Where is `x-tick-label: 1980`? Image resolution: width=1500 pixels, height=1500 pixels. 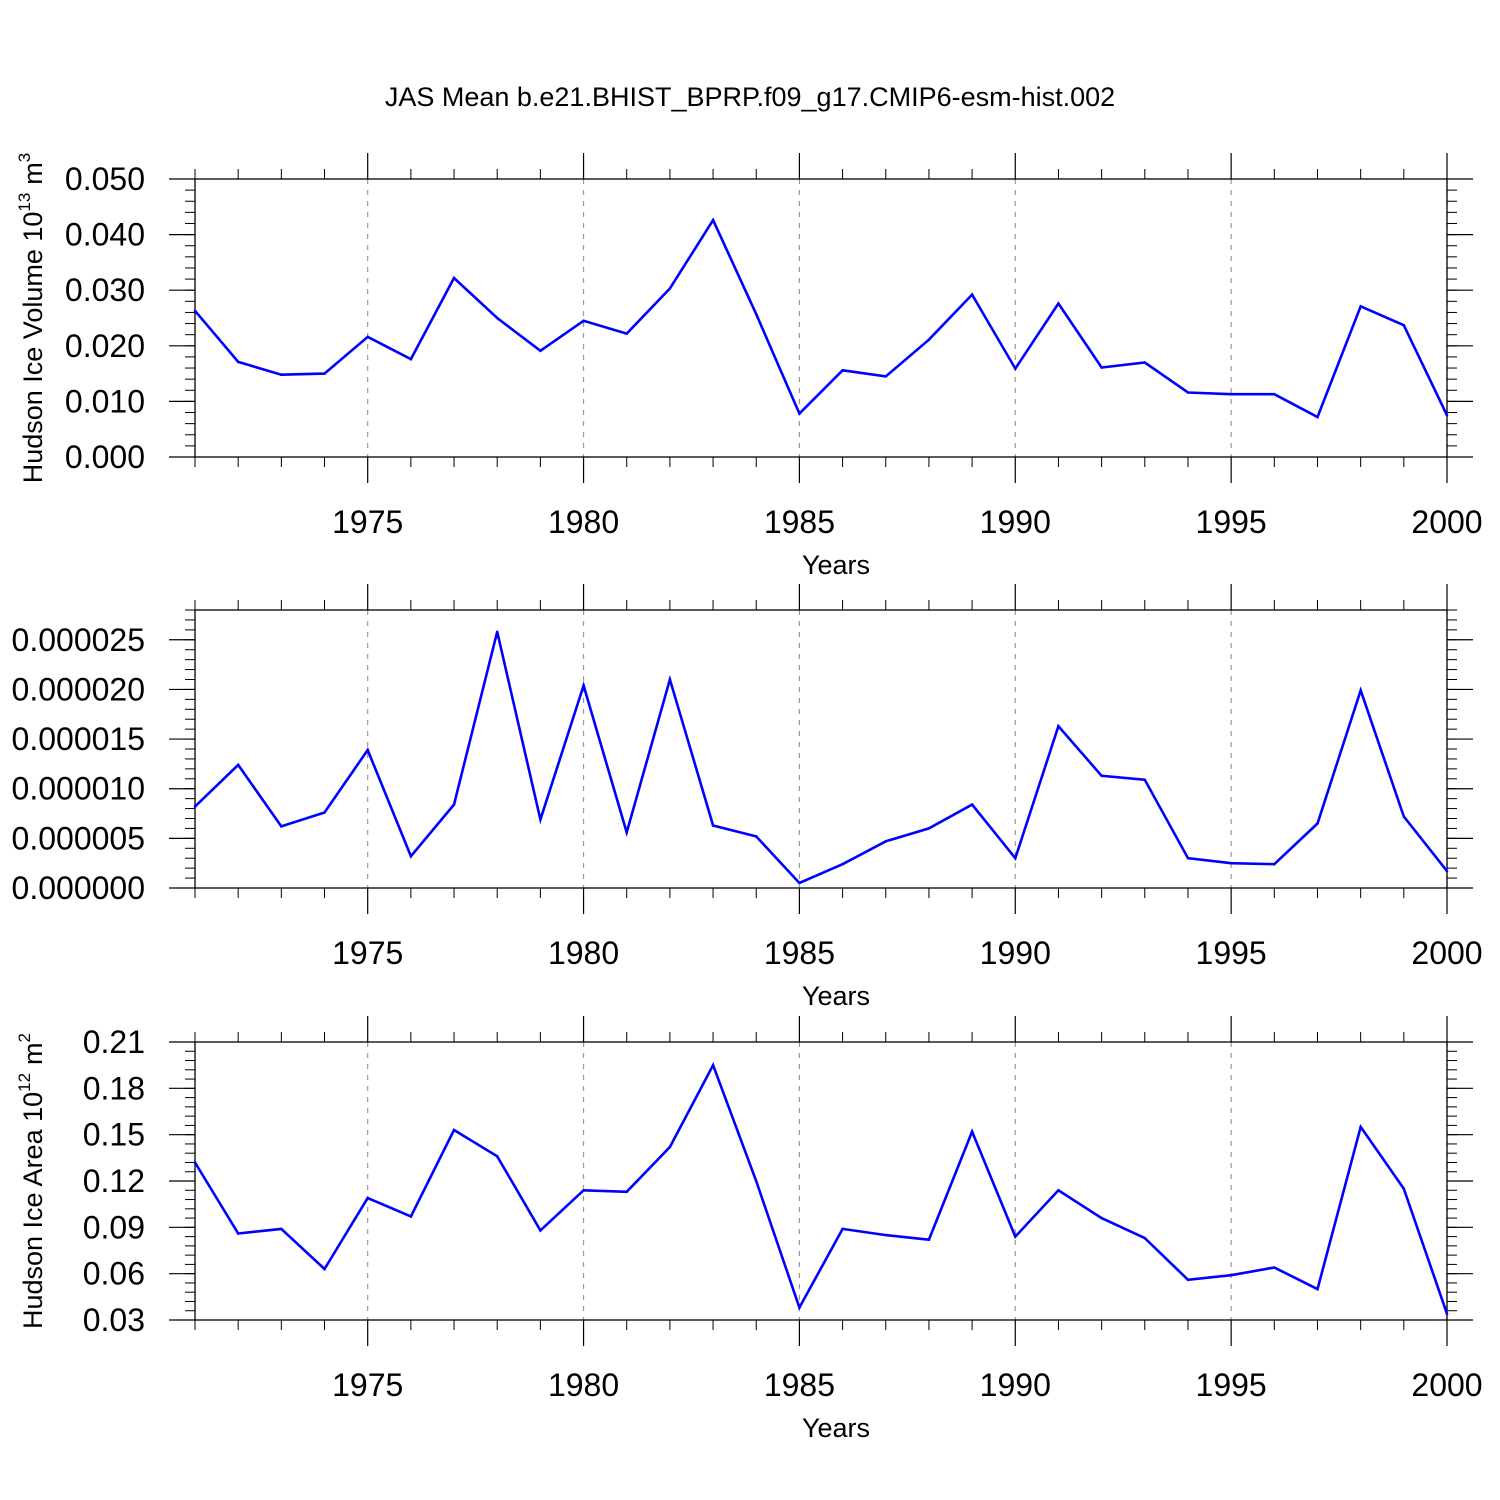
x-tick-label: 1980 is located at coordinates (583, 953).